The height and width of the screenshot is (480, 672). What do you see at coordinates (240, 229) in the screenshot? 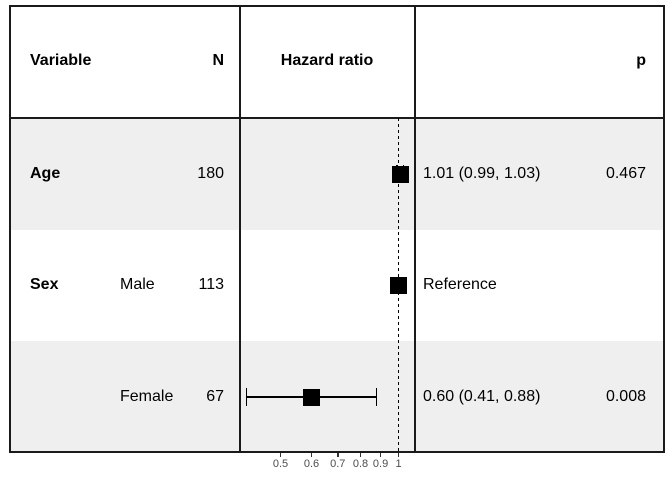
I see `column-divider-left` at bounding box center [240, 229].